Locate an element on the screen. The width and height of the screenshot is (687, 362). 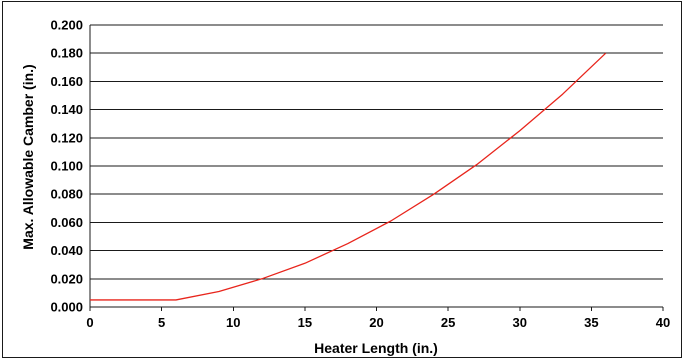
y-tick-label-7: 0.140 is located at coordinates (66, 109).